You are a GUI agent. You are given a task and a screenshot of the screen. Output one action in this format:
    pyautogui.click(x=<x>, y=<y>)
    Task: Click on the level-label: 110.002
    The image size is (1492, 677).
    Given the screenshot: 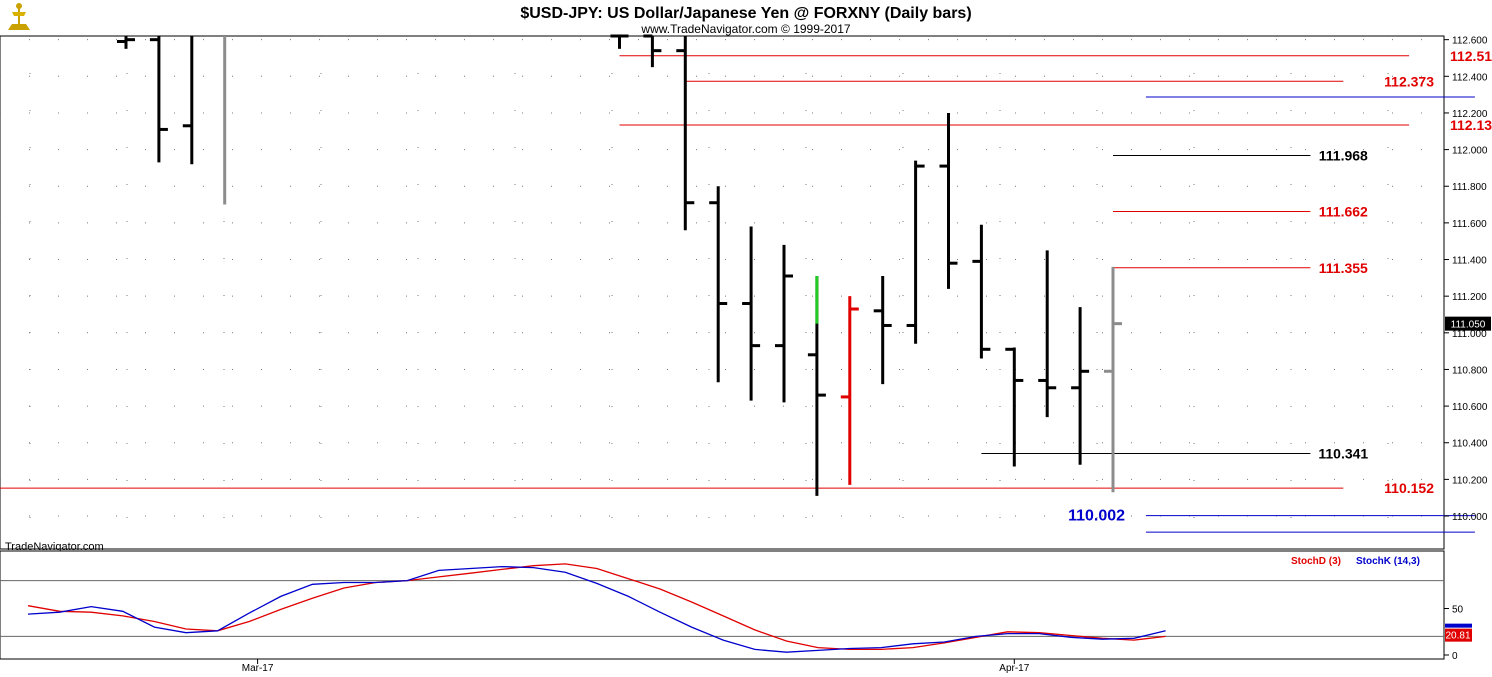 What is the action you would take?
    pyautogui.click(x=1096, y=516)
    